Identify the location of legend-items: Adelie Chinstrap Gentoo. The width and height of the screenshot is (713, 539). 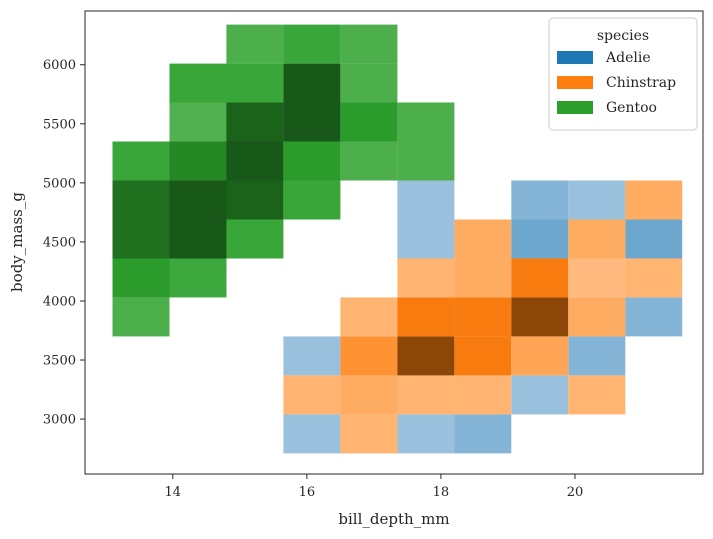
(616, 83).